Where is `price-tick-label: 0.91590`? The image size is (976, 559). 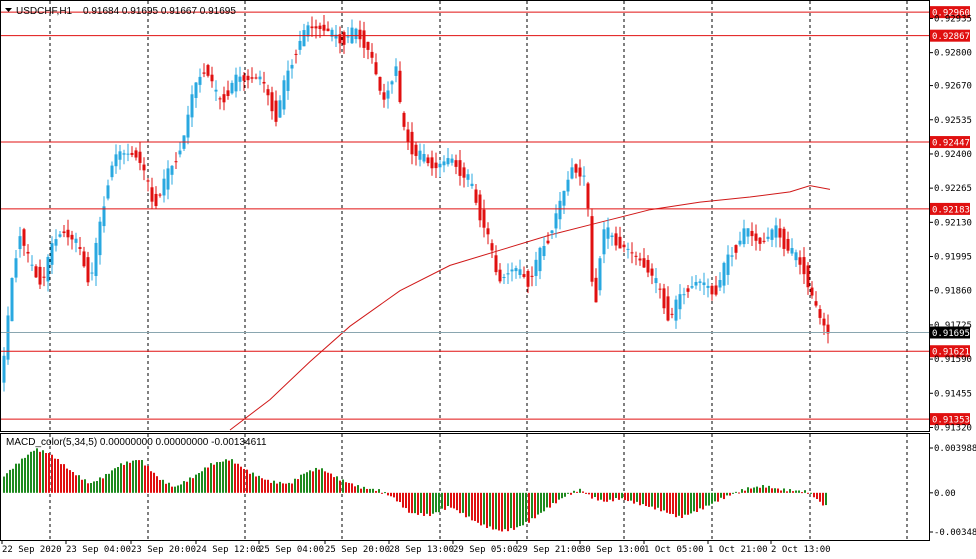
price-tick-label: 0.91590 is located at coordinates (953, 360).